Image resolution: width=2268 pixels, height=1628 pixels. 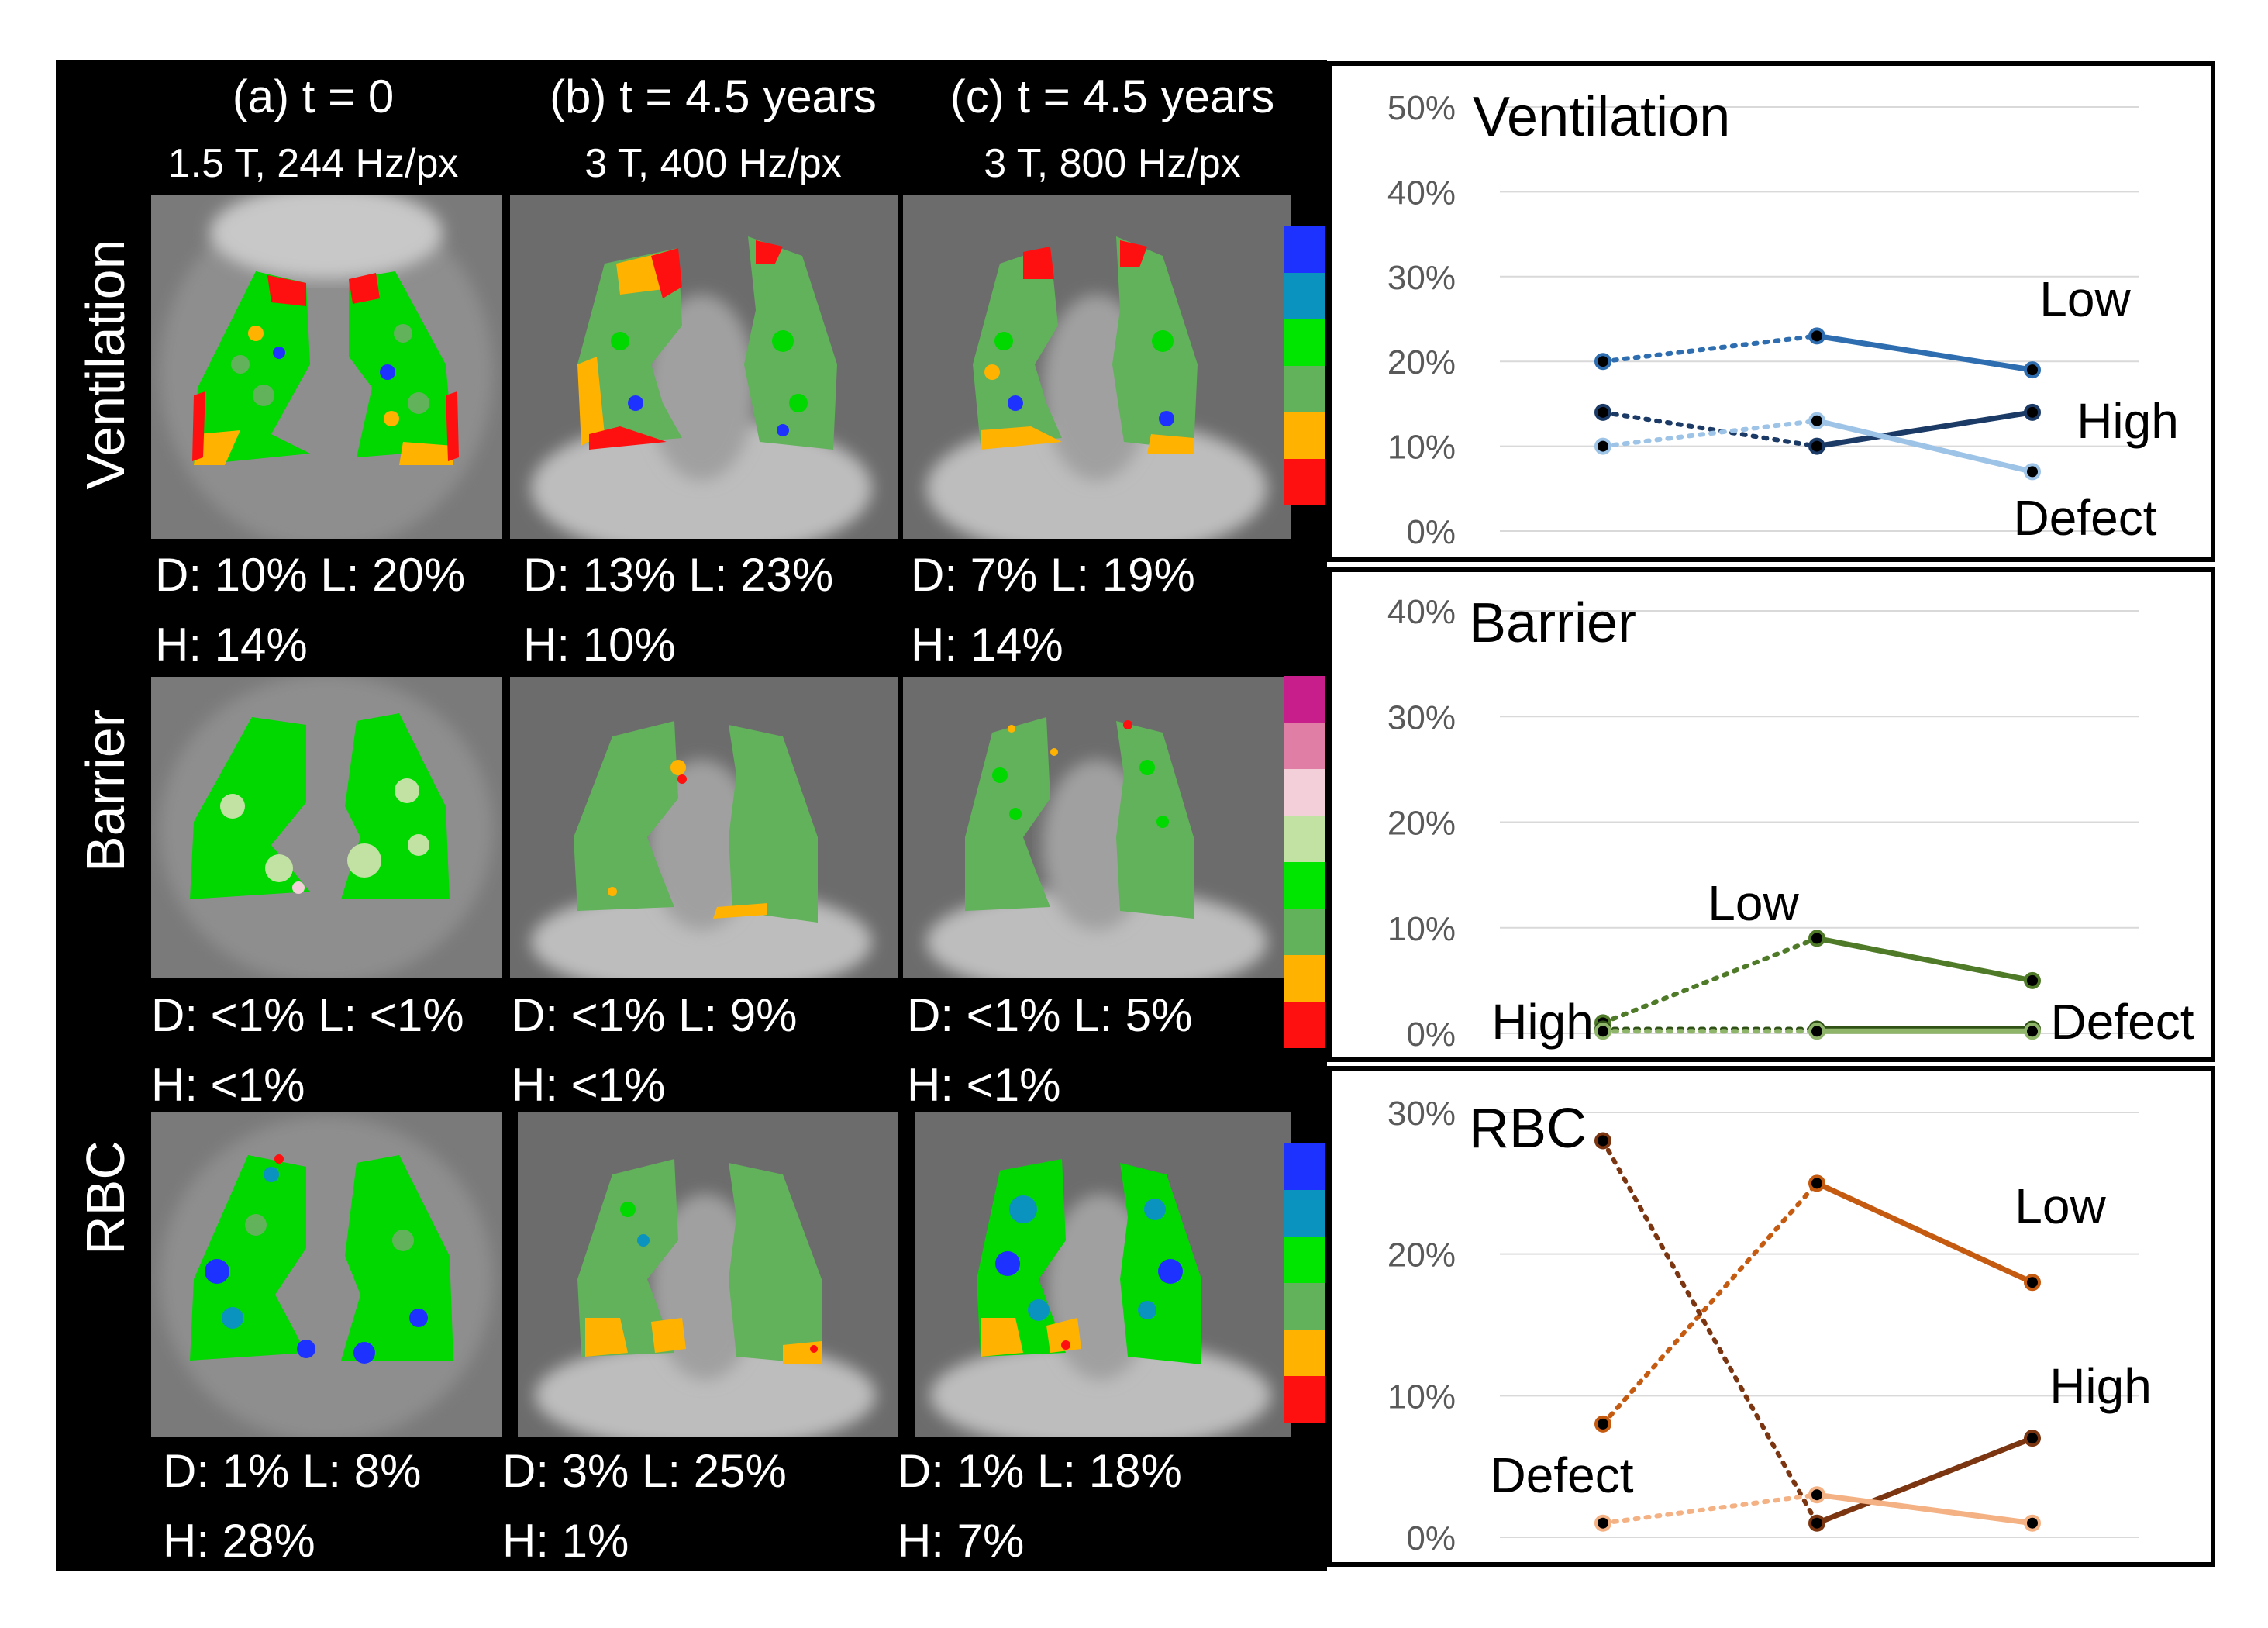 What do you see at coordinates (228, 1085) in the screenshot?
I see `stats-barrier-a-line2: H: <1%` at bounding box center [228, 1085].